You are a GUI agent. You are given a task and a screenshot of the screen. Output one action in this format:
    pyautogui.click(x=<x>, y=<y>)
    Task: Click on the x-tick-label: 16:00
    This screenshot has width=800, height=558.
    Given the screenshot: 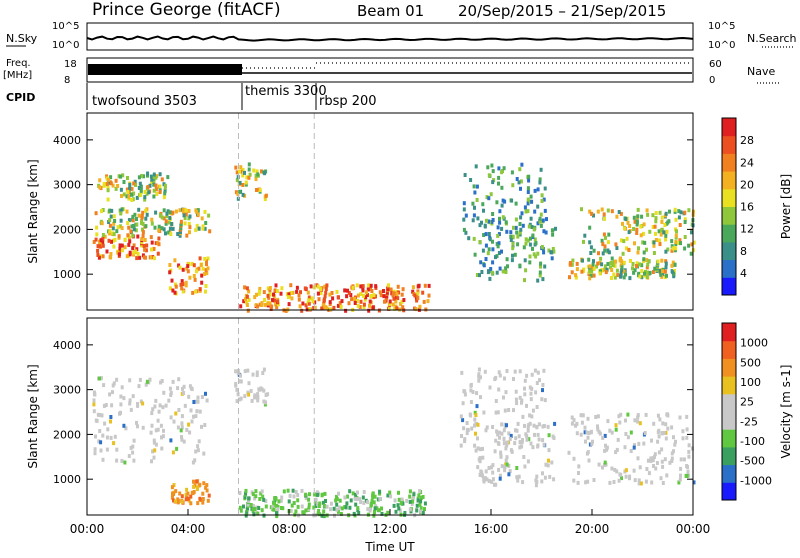 What is the action you would take?
    pyautogui.click(x=491, y=529)
    